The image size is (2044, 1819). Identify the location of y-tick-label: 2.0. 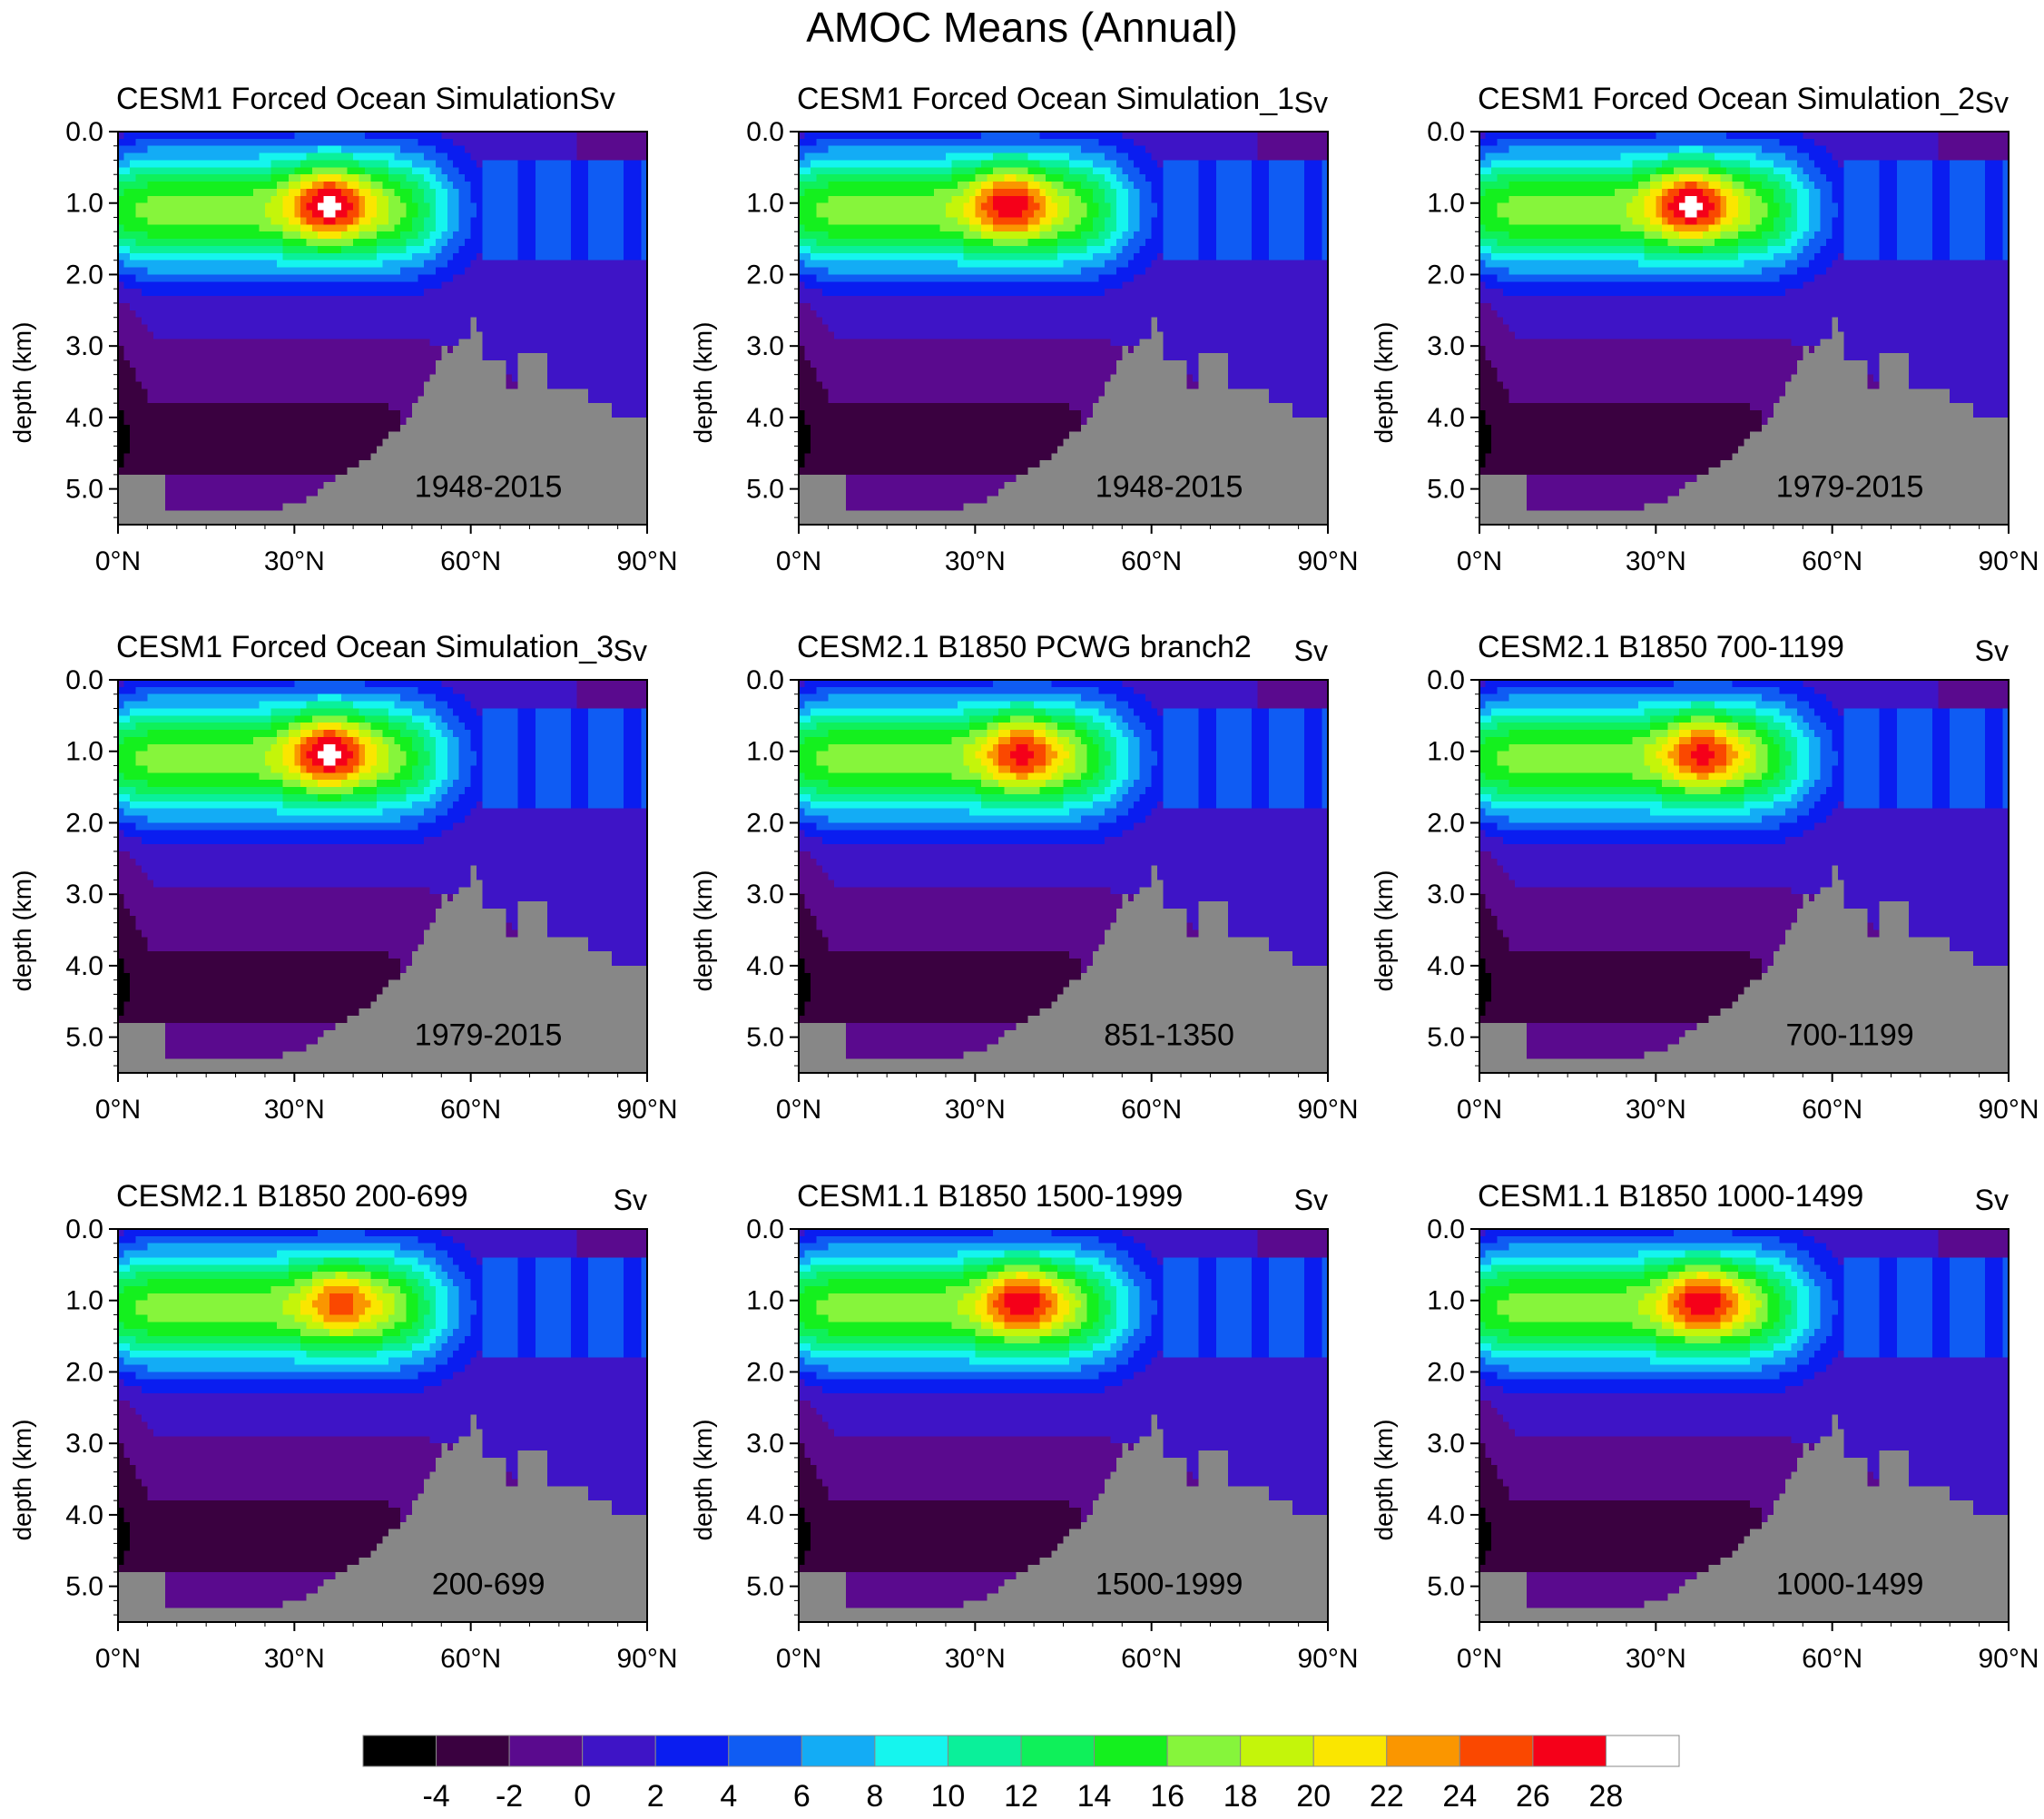
(1446, 275).